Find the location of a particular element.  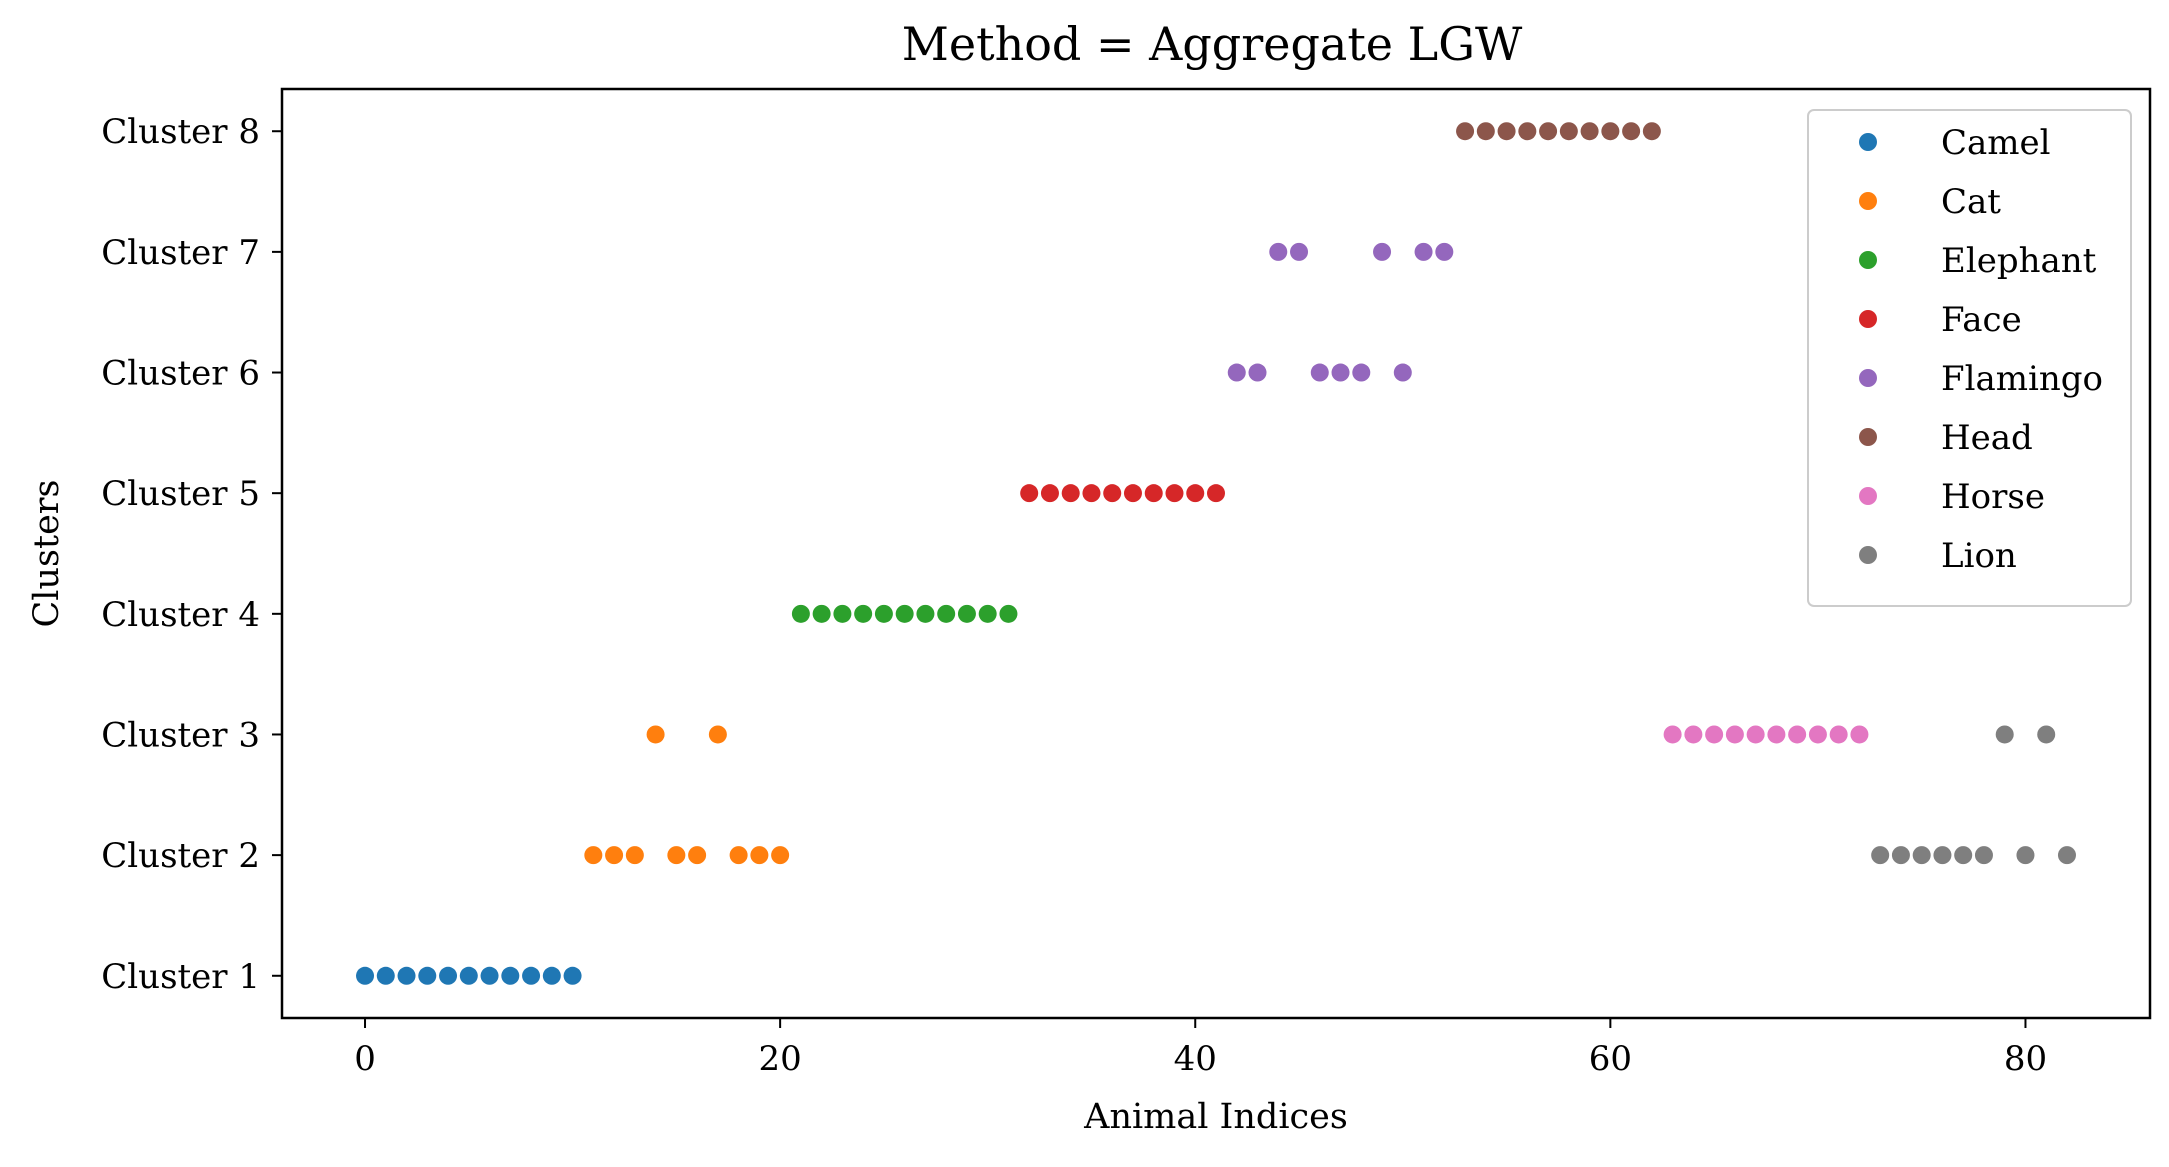

legend-frame is located at coordinates (1969, 358).